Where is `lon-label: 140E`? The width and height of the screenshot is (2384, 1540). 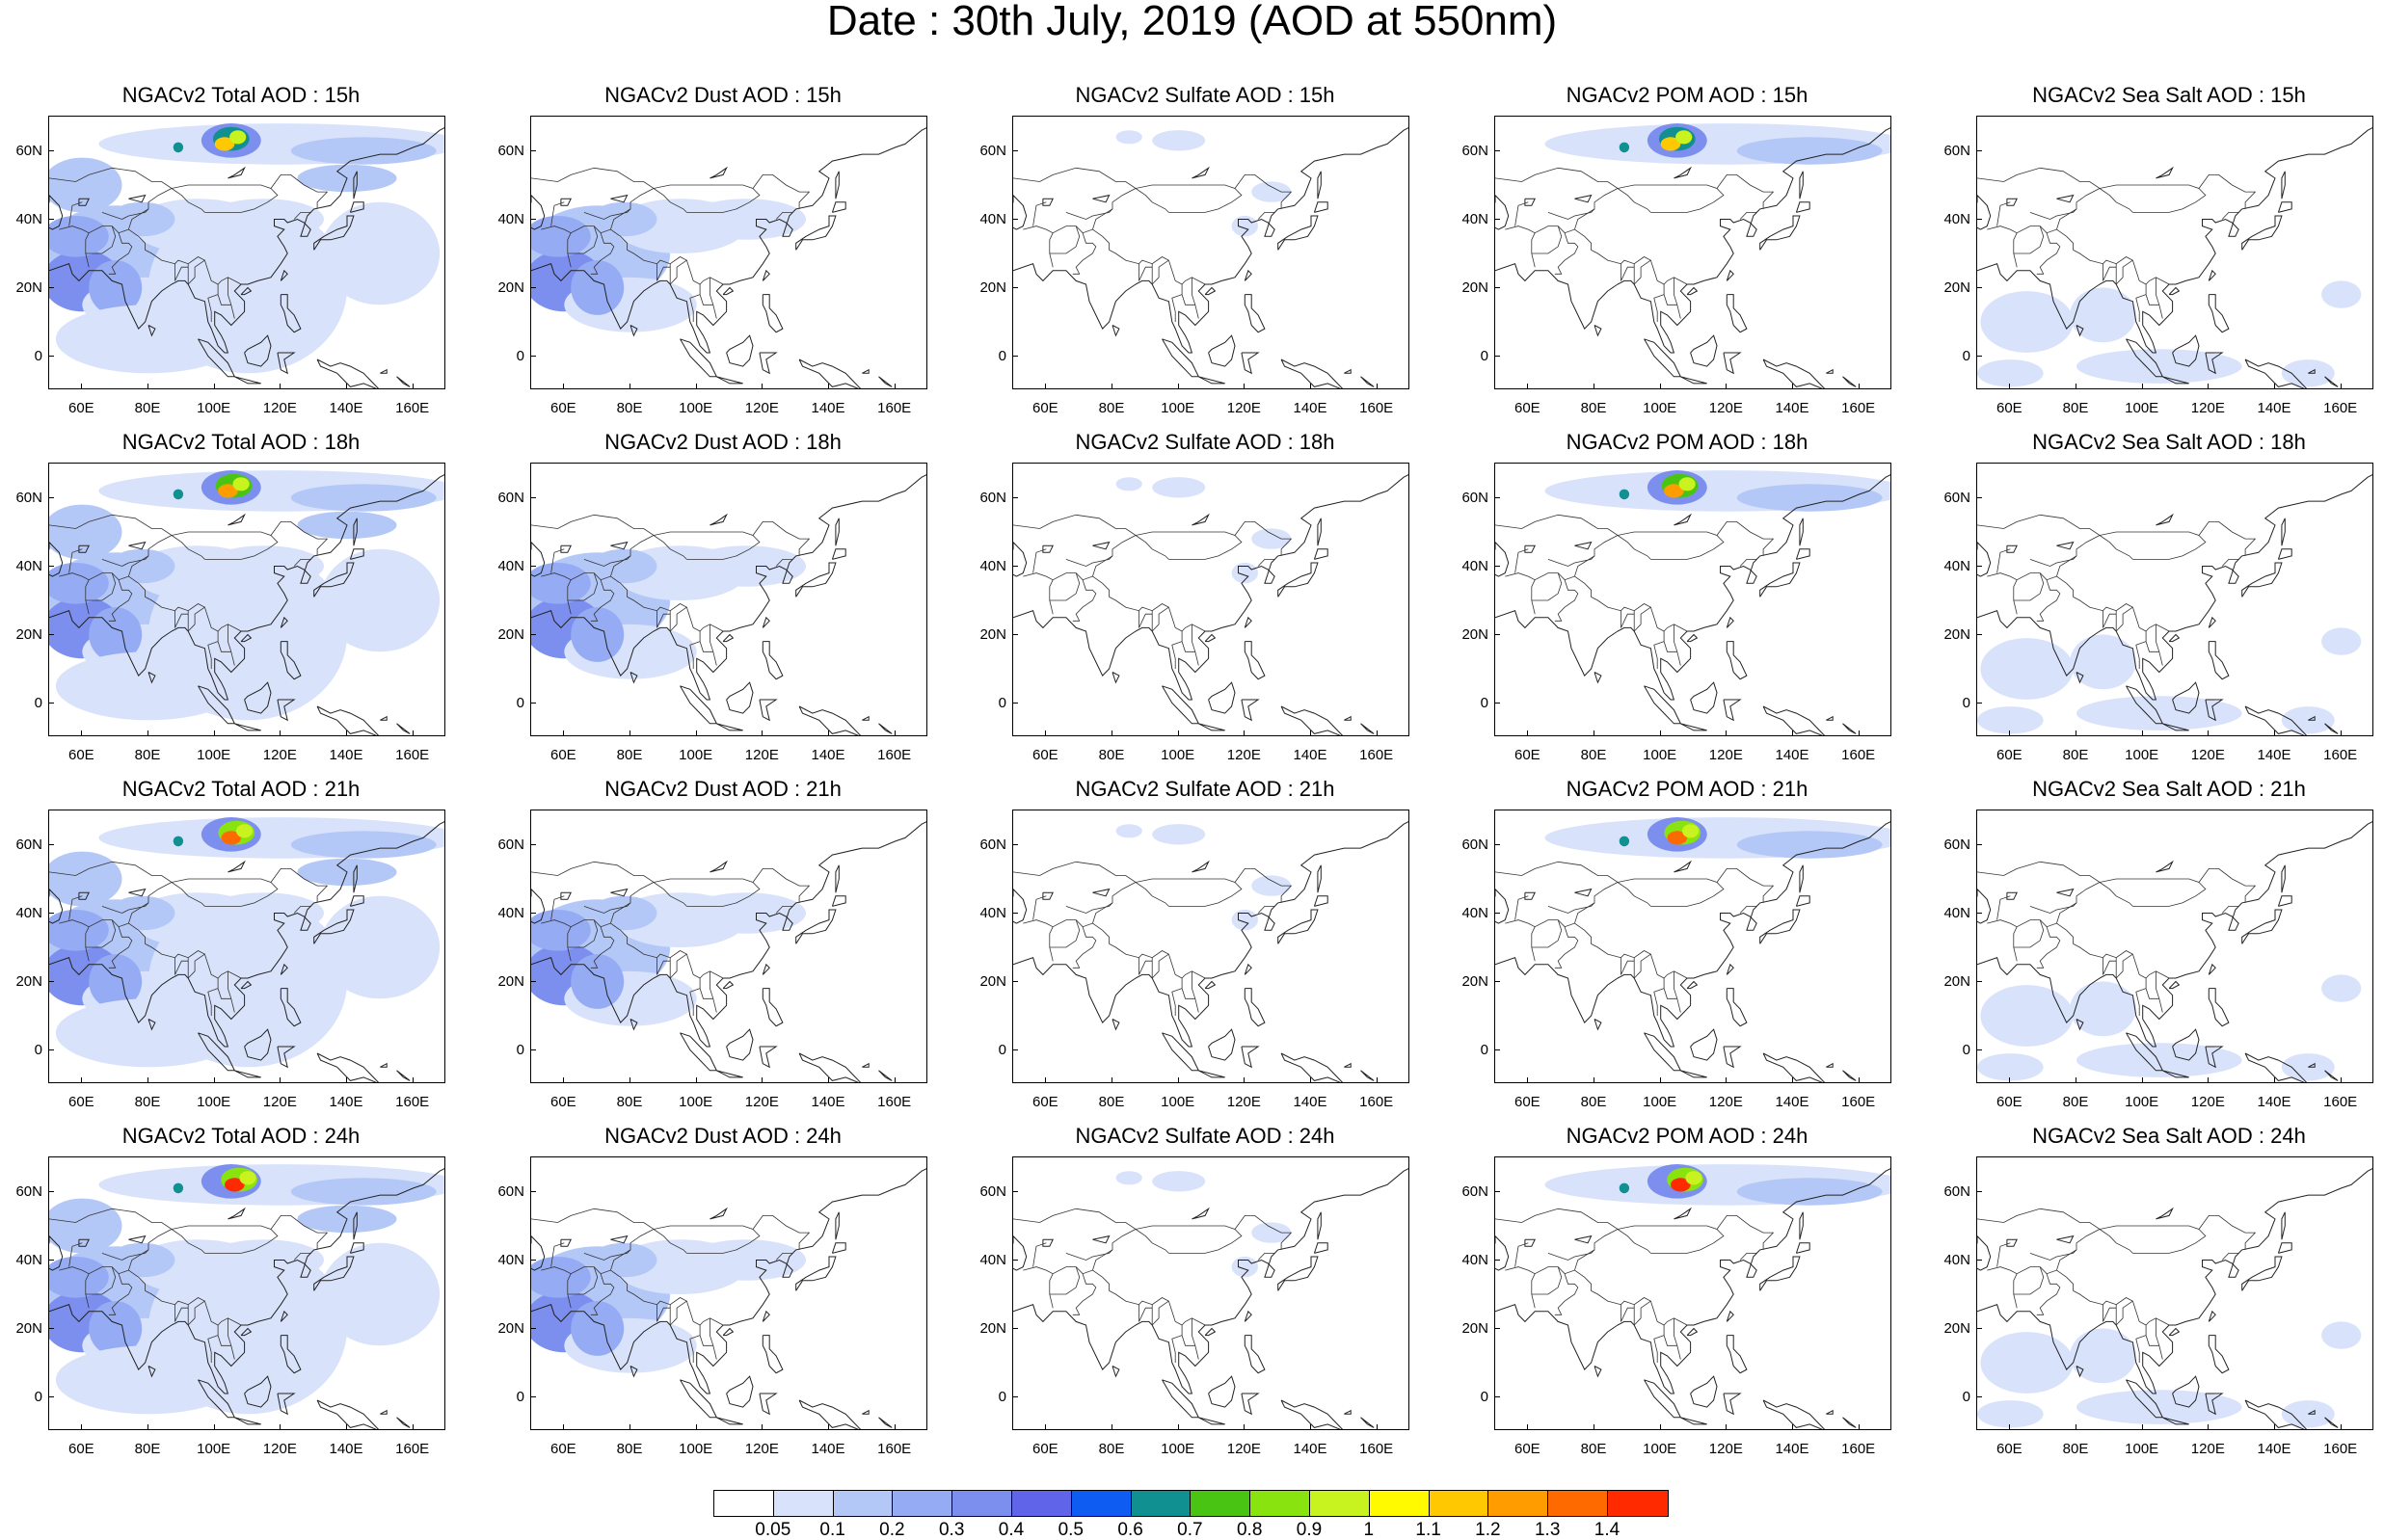
lon-label: 140E is located at coordinates (1310, 1449).